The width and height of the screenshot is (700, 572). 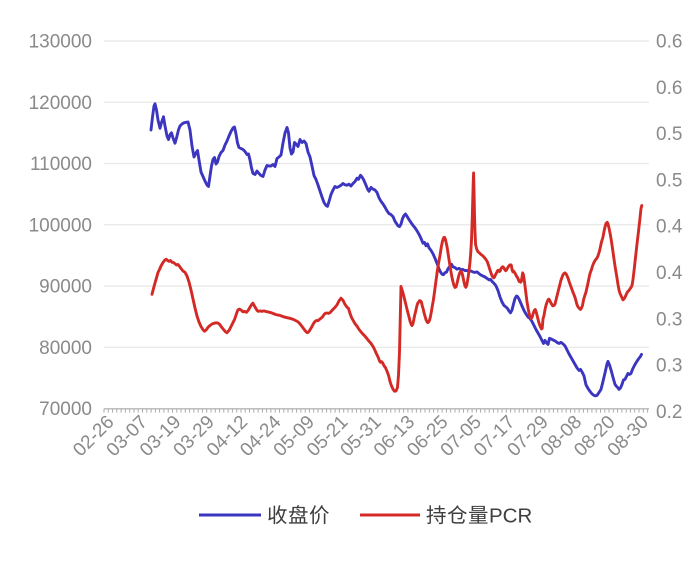 What do you see at coordinates (65, 348) in the screenshot?
I see `svg-text: 80000` at bounding box center [65, 348].